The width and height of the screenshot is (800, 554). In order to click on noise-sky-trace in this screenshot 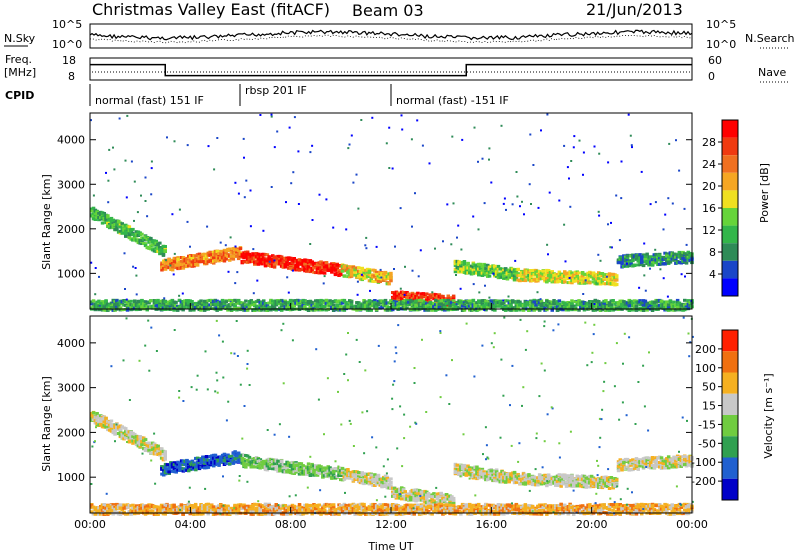, I will do `click(391, 35)`.